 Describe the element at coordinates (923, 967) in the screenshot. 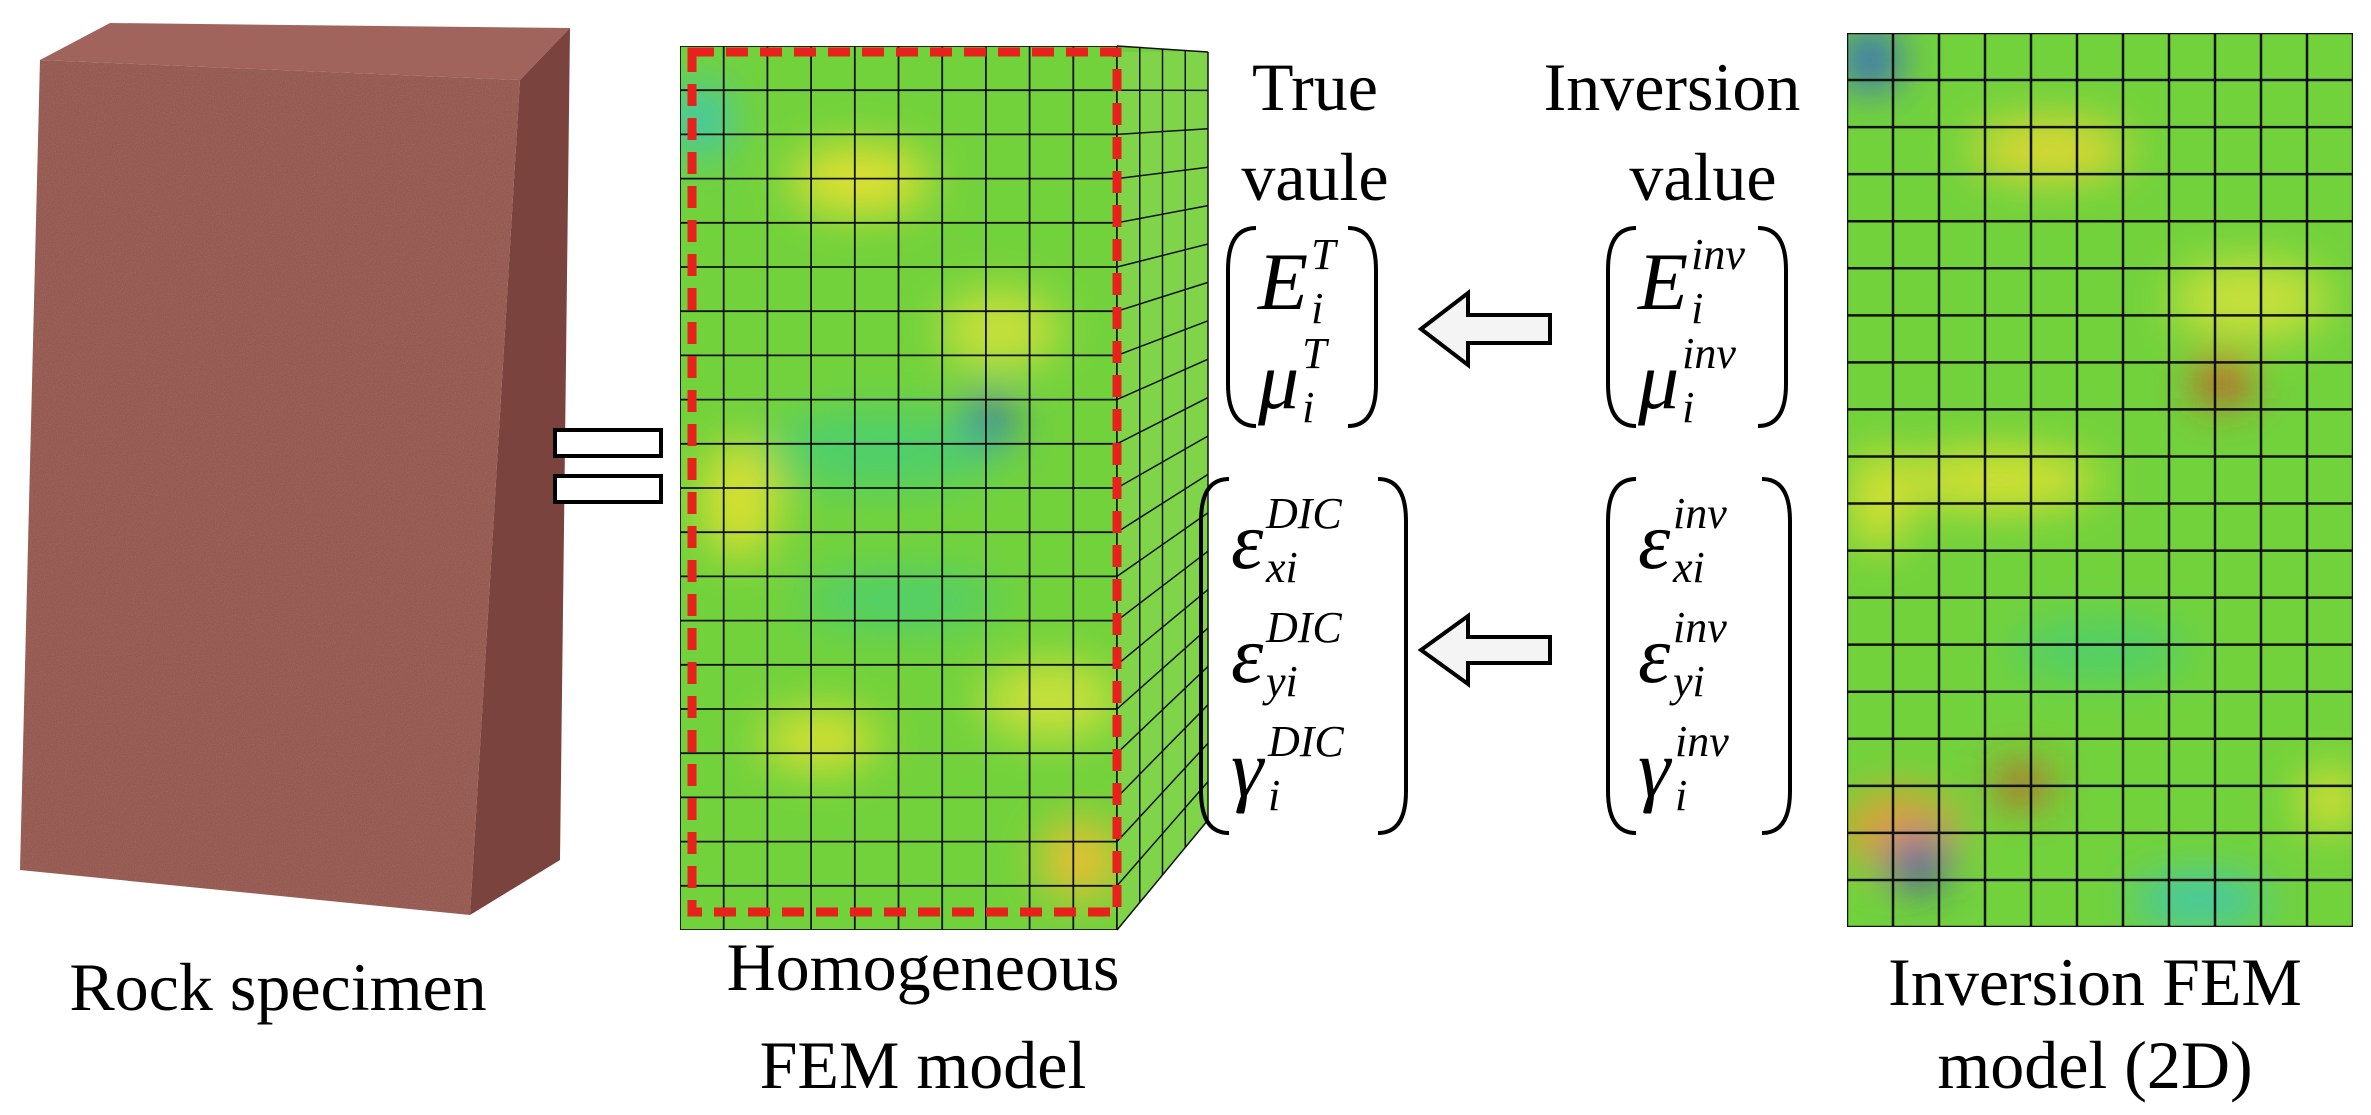

I see `homogeneous-label: Homogeneous` at that location.